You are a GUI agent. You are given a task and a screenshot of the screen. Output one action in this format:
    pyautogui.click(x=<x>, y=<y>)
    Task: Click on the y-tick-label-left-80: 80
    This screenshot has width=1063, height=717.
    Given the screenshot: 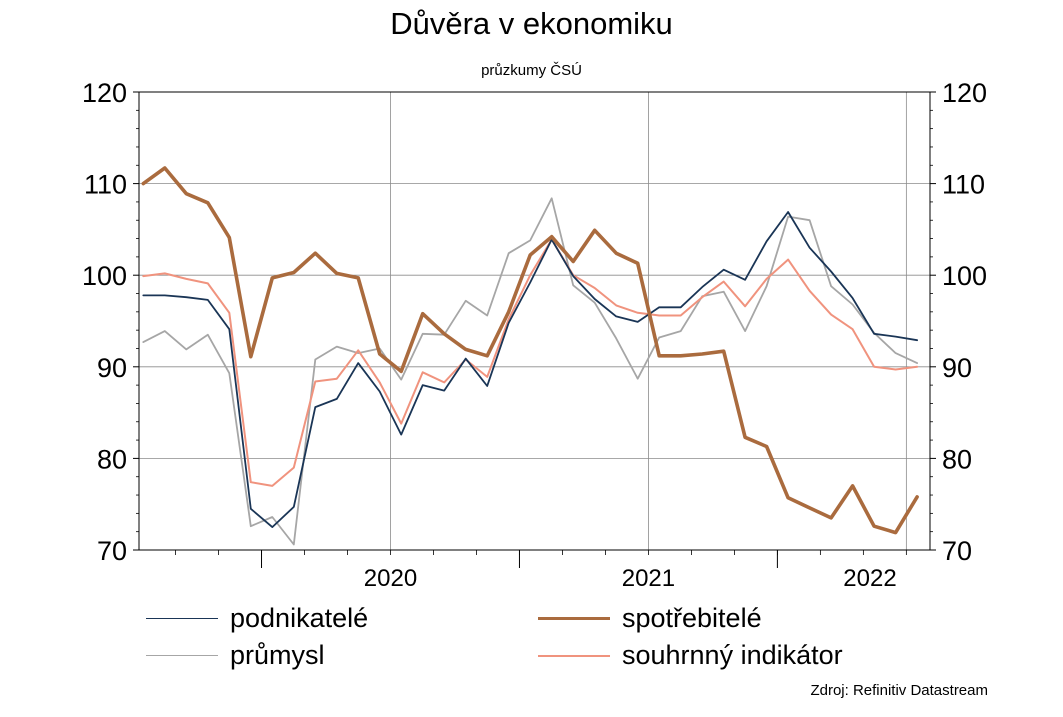 What is the action you would take?
    pyautogui.click(x=112, y=459)
    